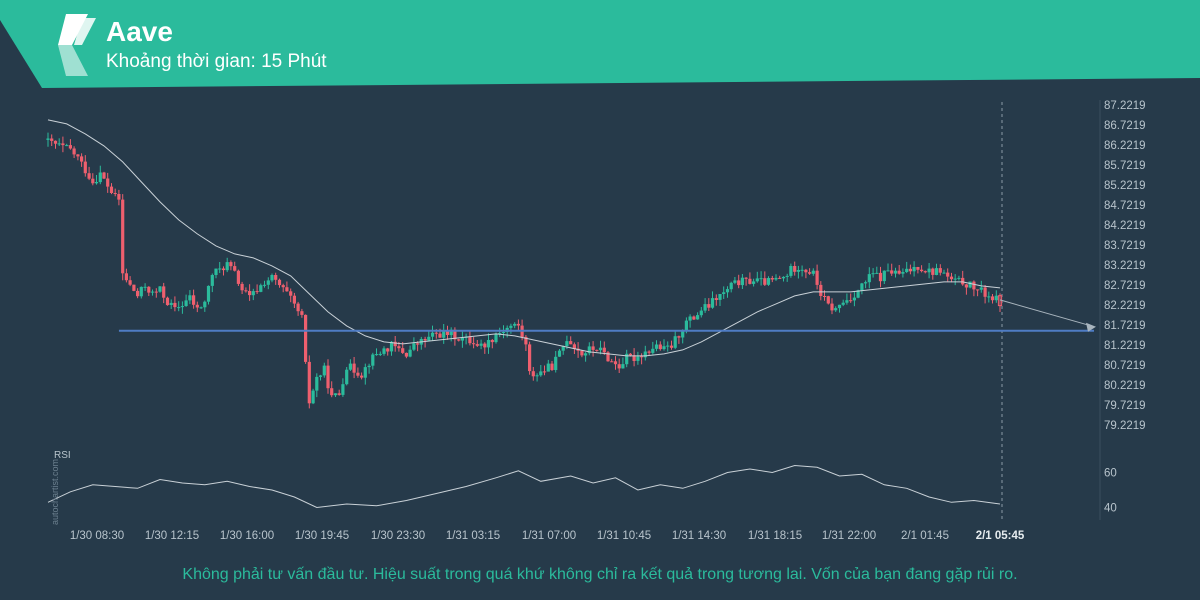  I want to click on app-logo-icon, so click(77, 45).